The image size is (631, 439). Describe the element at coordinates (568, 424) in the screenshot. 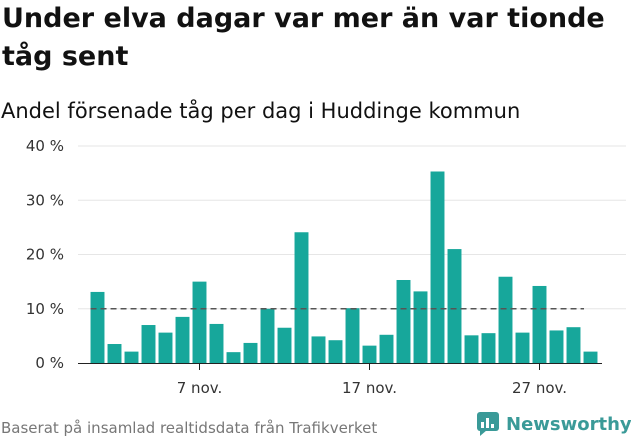

I see `brand-name: Newsworthy` at that location.